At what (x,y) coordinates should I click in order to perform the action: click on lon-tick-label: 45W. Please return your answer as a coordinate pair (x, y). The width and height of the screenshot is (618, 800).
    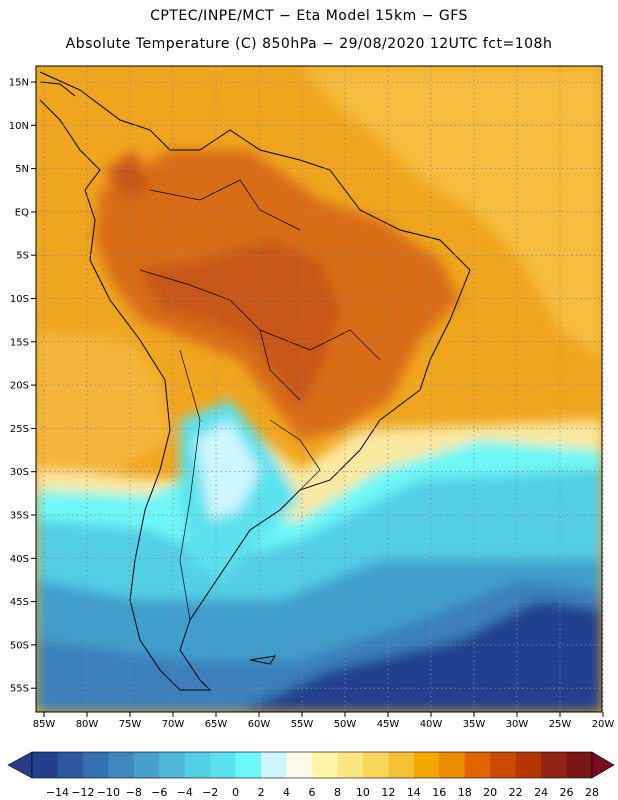
    Looking at the image, I should click on (388, 724).